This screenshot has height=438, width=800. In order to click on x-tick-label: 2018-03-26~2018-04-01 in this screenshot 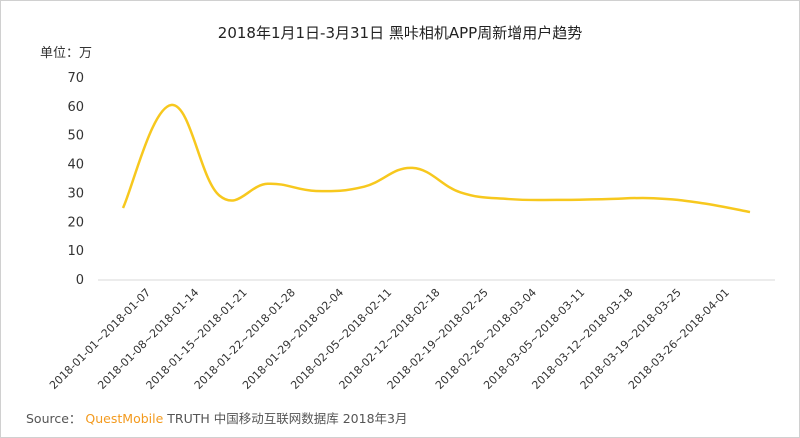, I will do `click(679, 339)`.